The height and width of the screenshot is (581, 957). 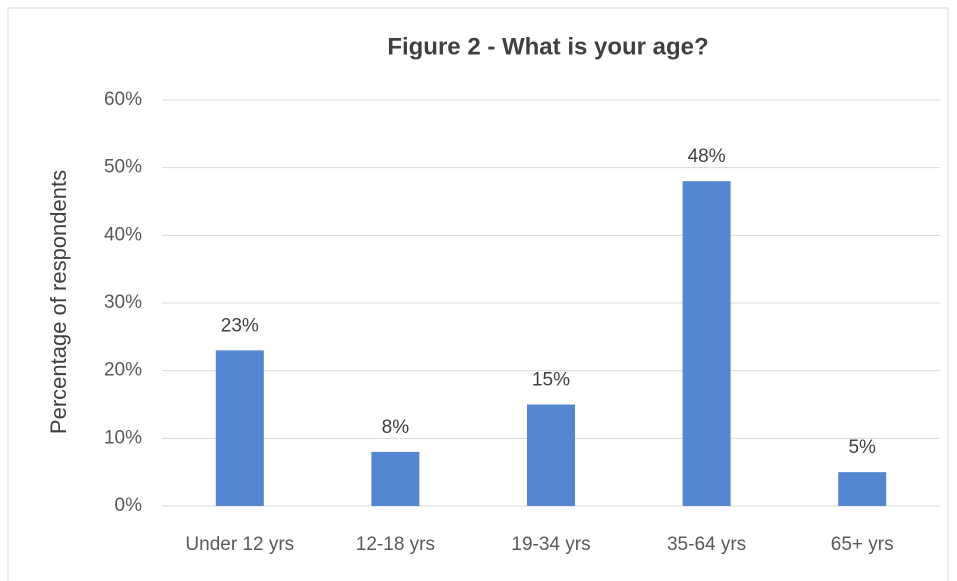 What do you see at coordinates (123, 437) in the screenshot?
I see `y-tick-label: 10%` at bounding box center [123, 437].